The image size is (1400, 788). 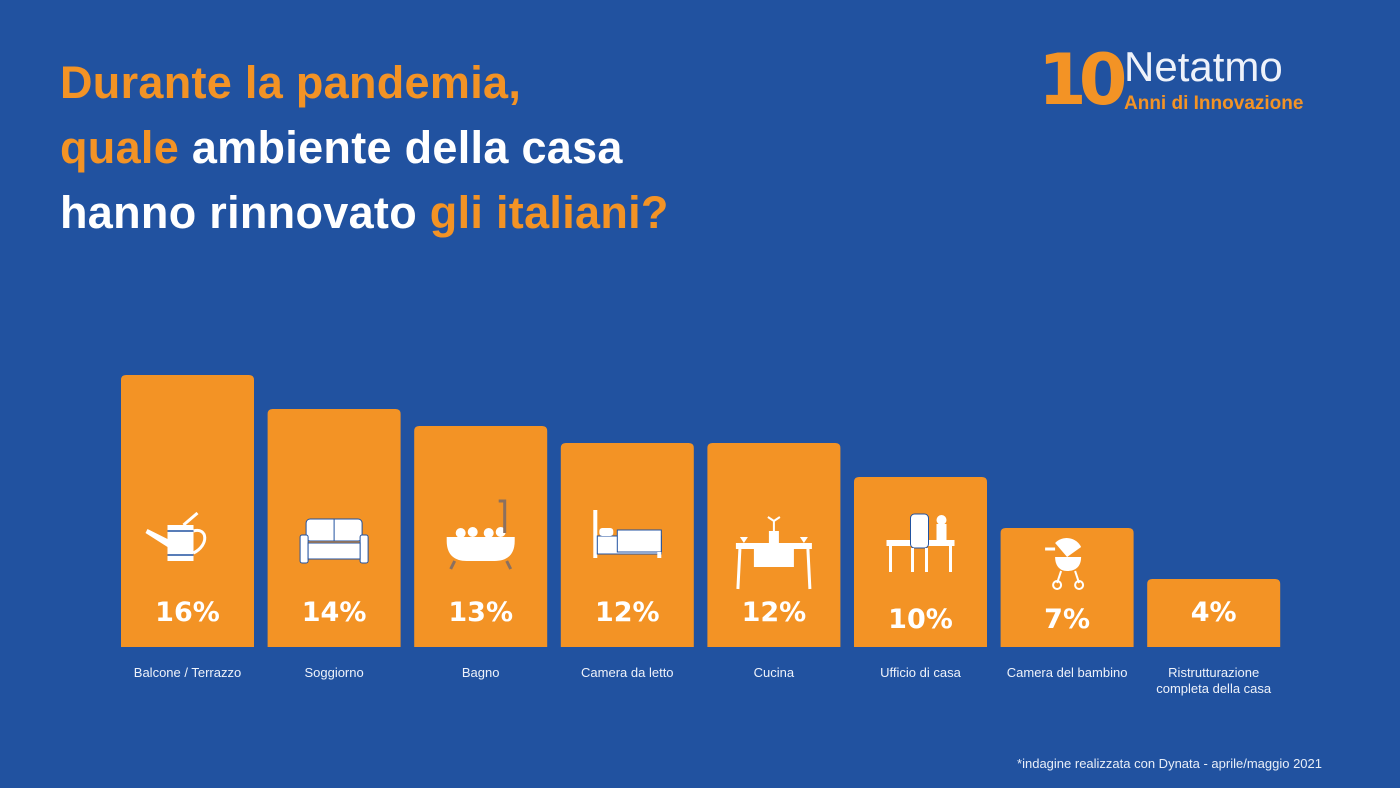 What do you see at coordinates (774, 672) in the screenshot?
I see `category-label: Cucina` at bounding box center [774, 672].